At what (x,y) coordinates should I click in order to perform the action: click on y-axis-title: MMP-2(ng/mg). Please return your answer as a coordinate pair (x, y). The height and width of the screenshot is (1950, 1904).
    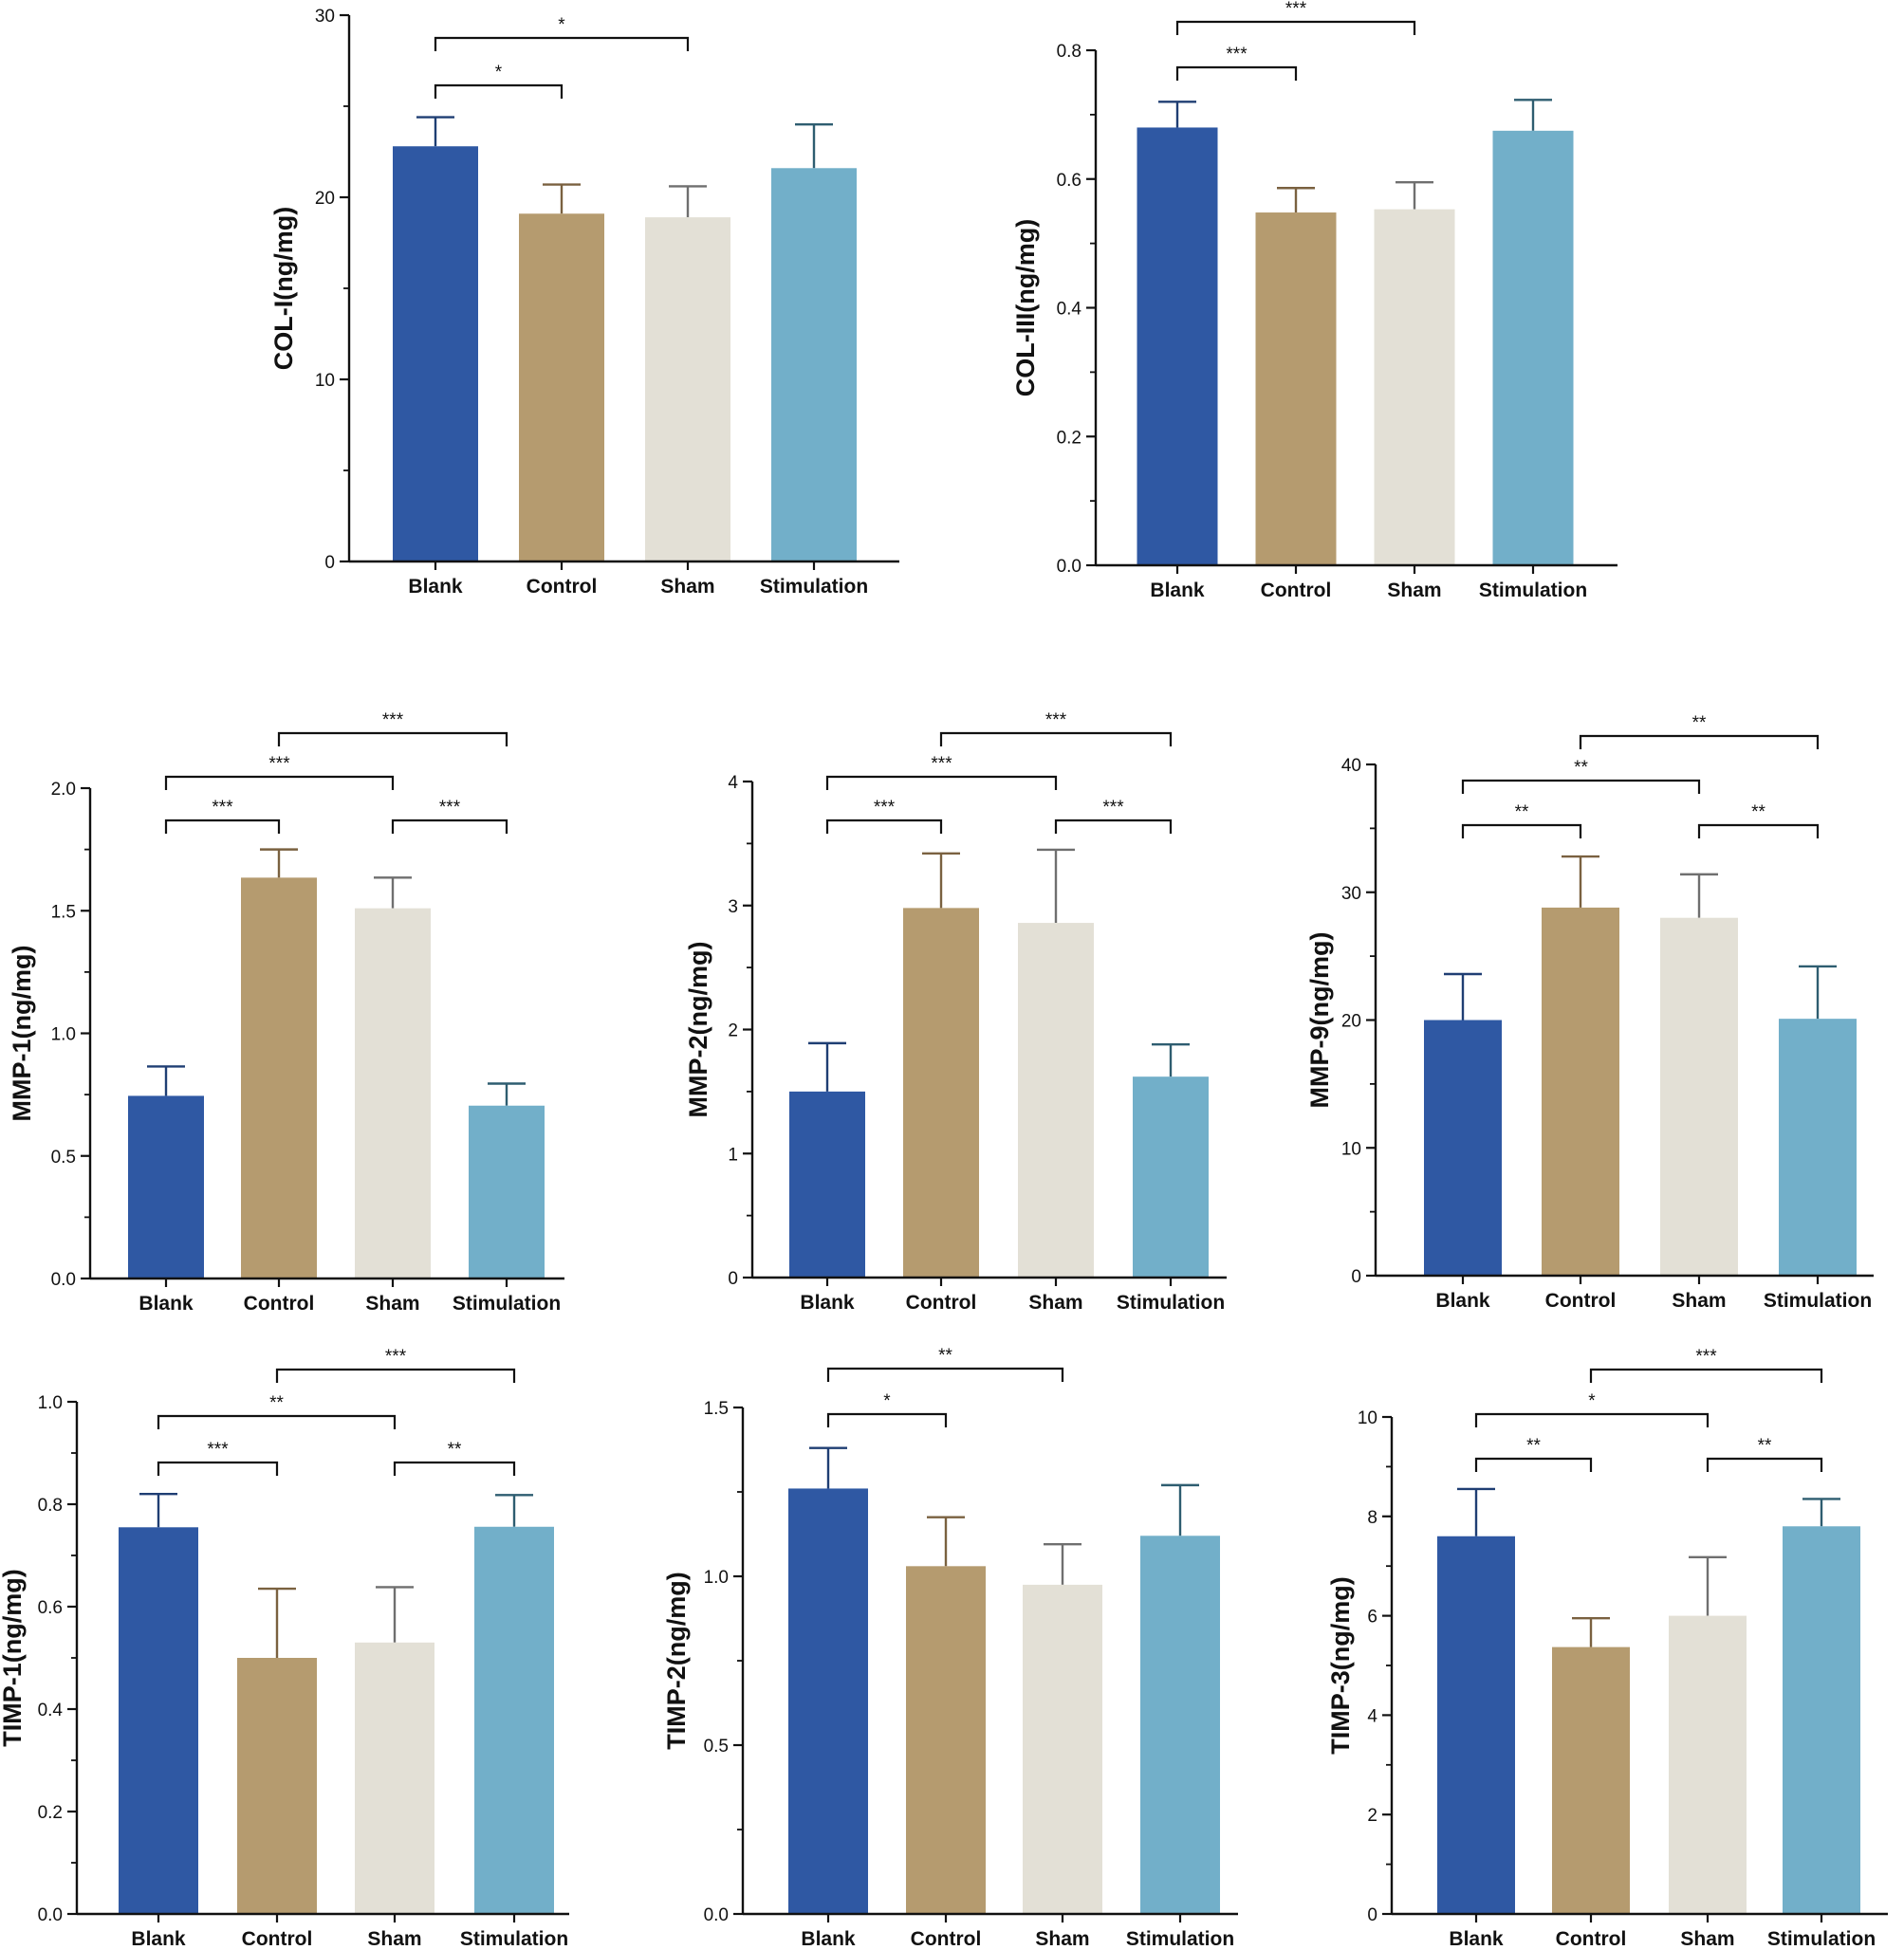
    Looking at the image, I should click on (698, 1030).